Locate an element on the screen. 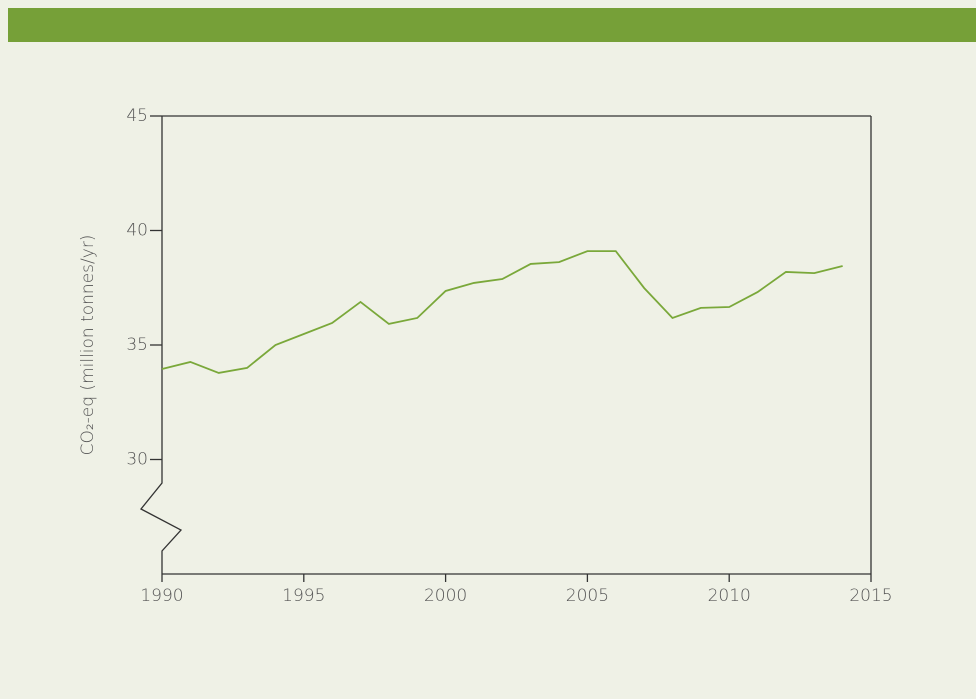  y-tick-label: 45 is located at coordinates (137, 116).